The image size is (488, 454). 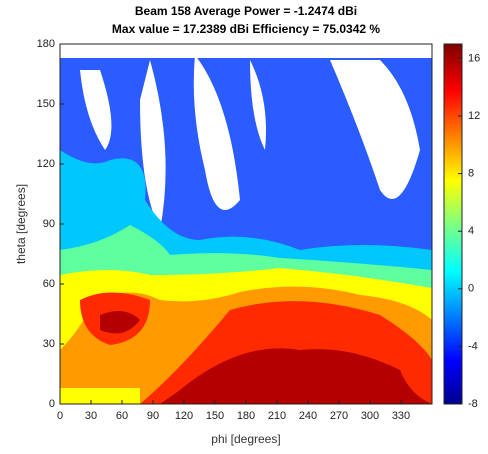 What do you see at coordinates (21, 224) in the screenshot?
I see `y-axis-label: theta [degrees]` at bounding box center [21, 224].